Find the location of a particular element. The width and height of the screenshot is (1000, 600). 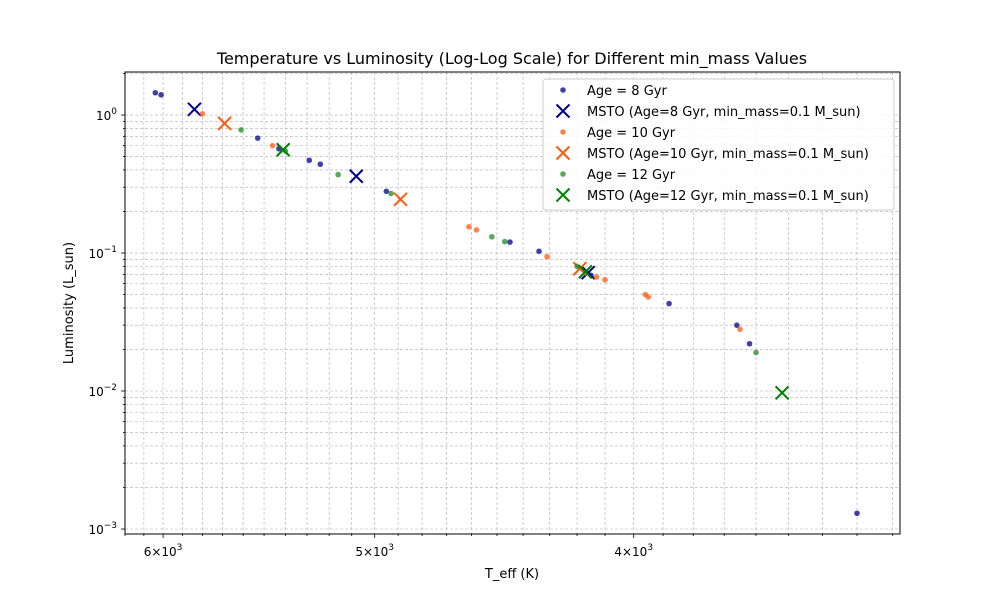

x-tick-label: 5×103 is located at coordinates (374, 551).